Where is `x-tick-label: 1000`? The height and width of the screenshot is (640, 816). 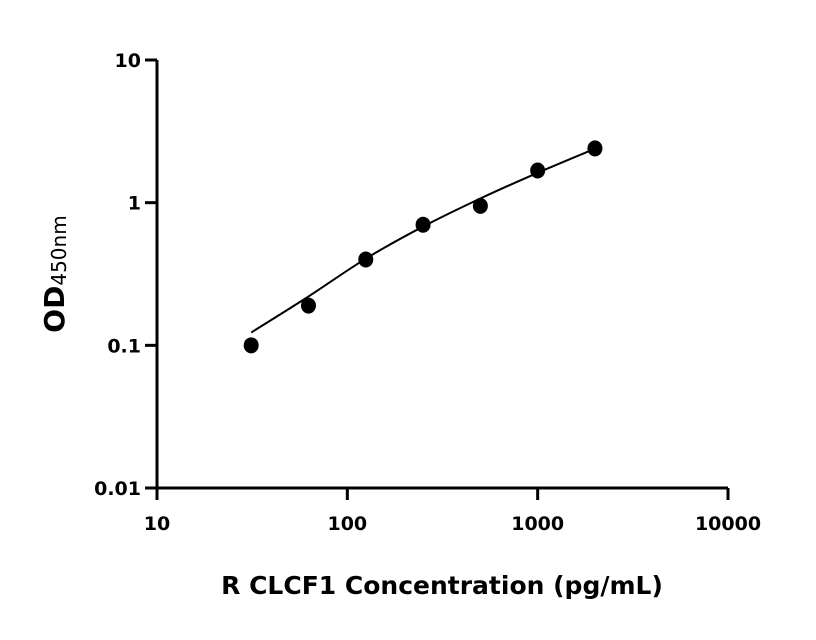
x-tick-label: 1000 is located at coordinates (537, 524).